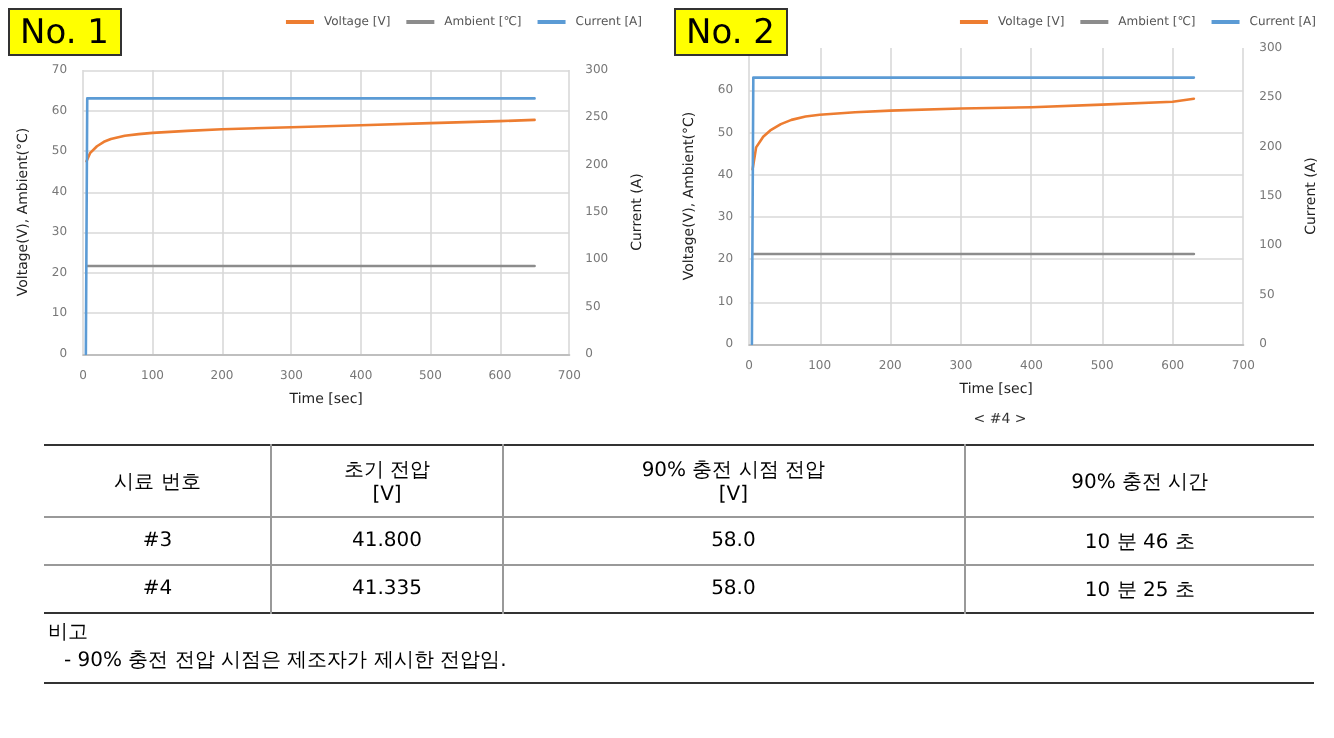 The height and width of the screenshot is (738, 1334). Describe the element at coordinates (157, 590) in the screenshot. I see `text: #4` at that location.